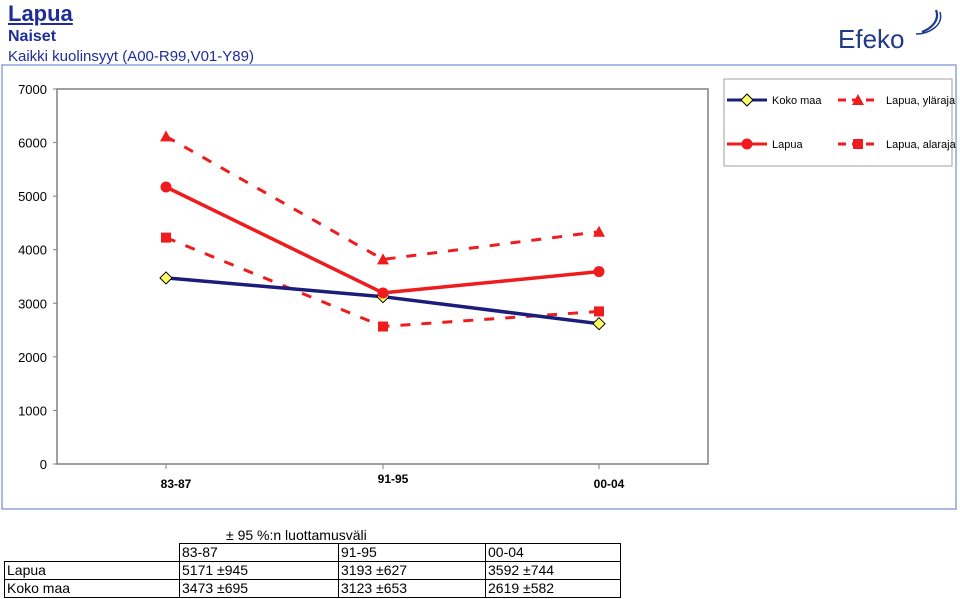  Describe the element at coordinates (259, 588) in the screenshot. I see `table-cell: 3473 ±695` at that location.